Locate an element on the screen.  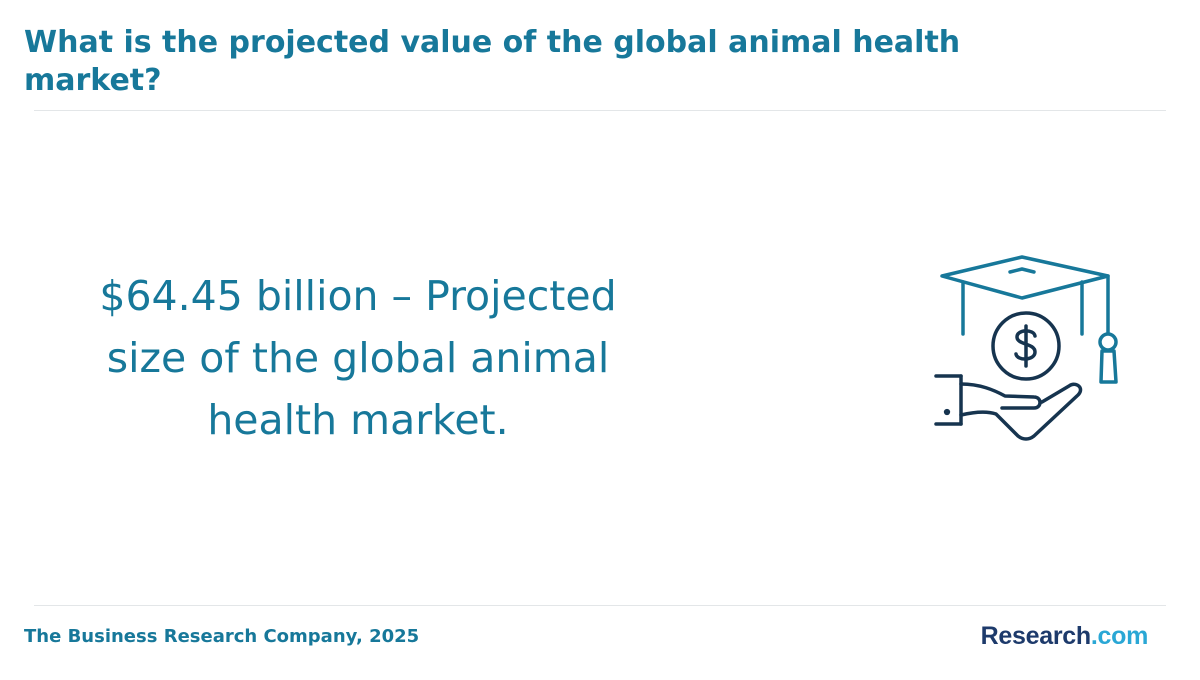
graduation-cap-coin-hand-icon is located at coordinates (1030, 350).